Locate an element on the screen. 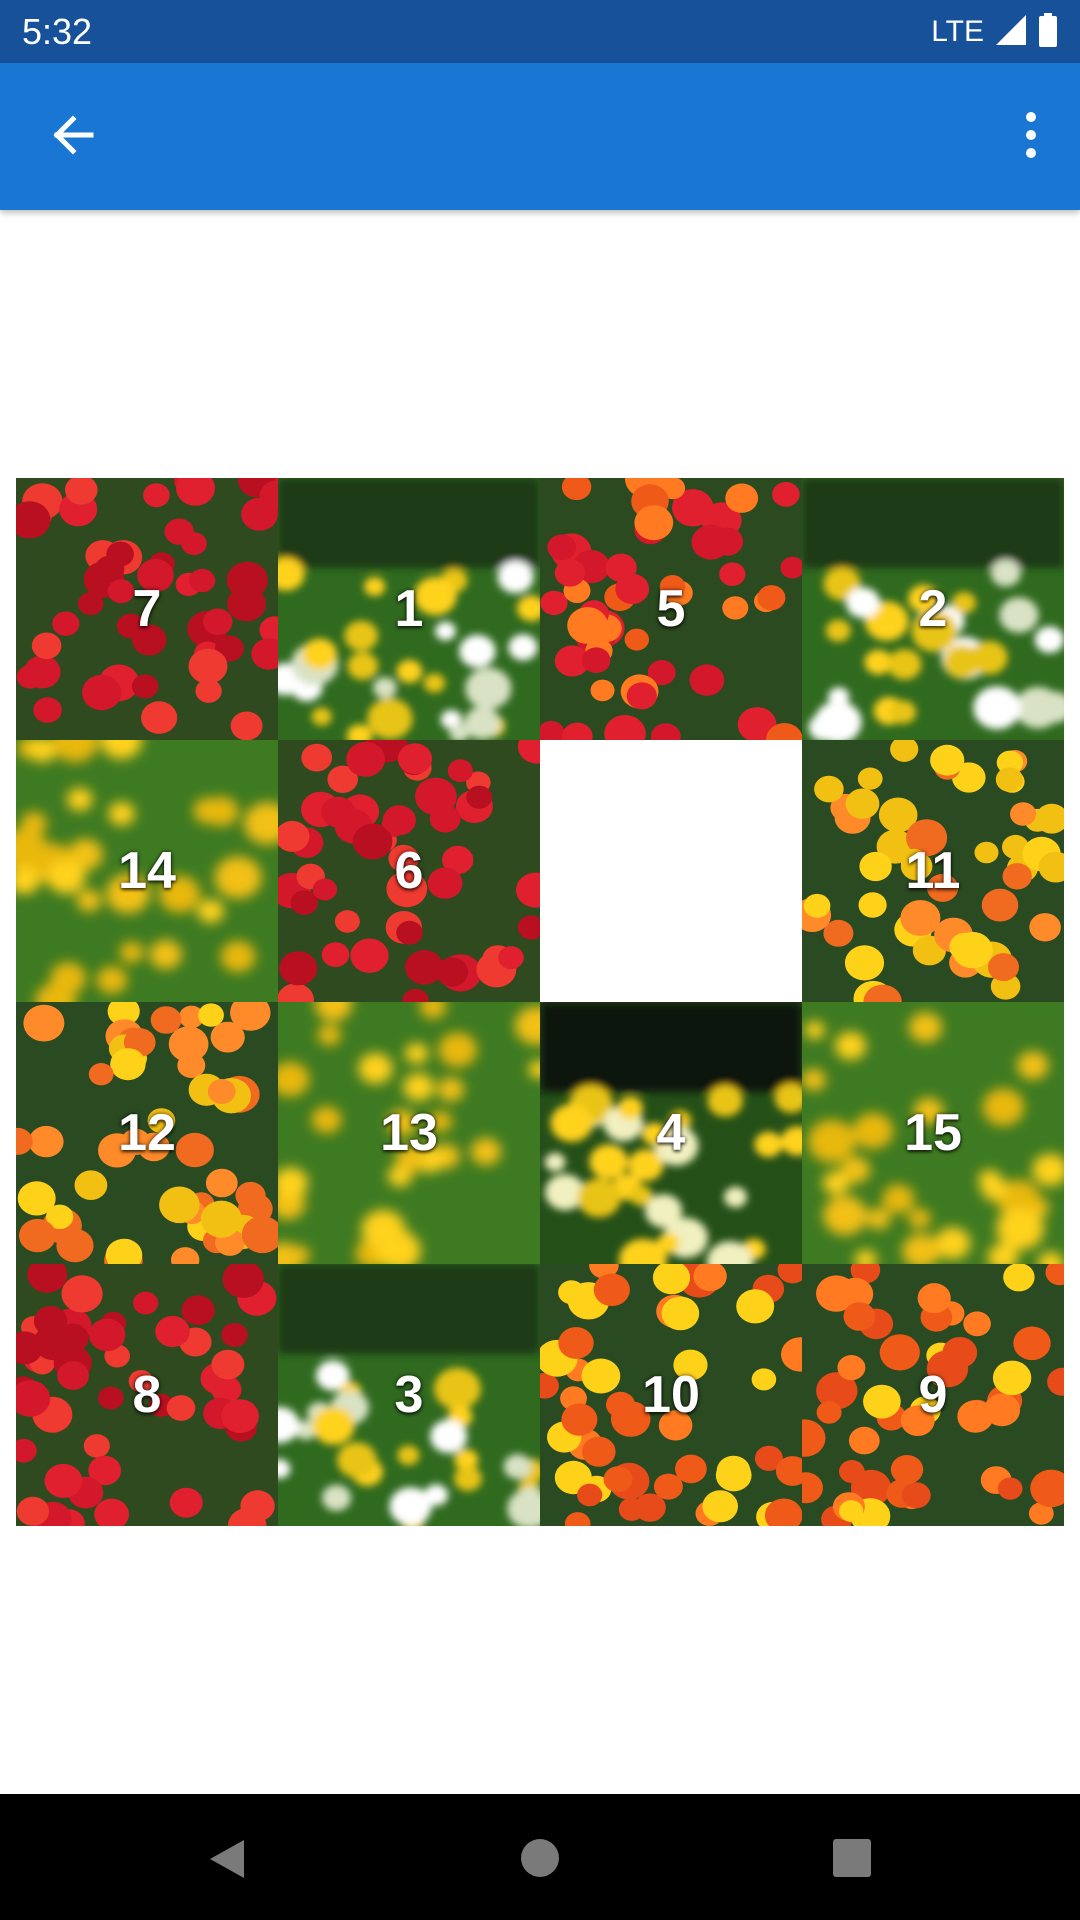  tile-number: 8 is located at coordinates (147, 1395).